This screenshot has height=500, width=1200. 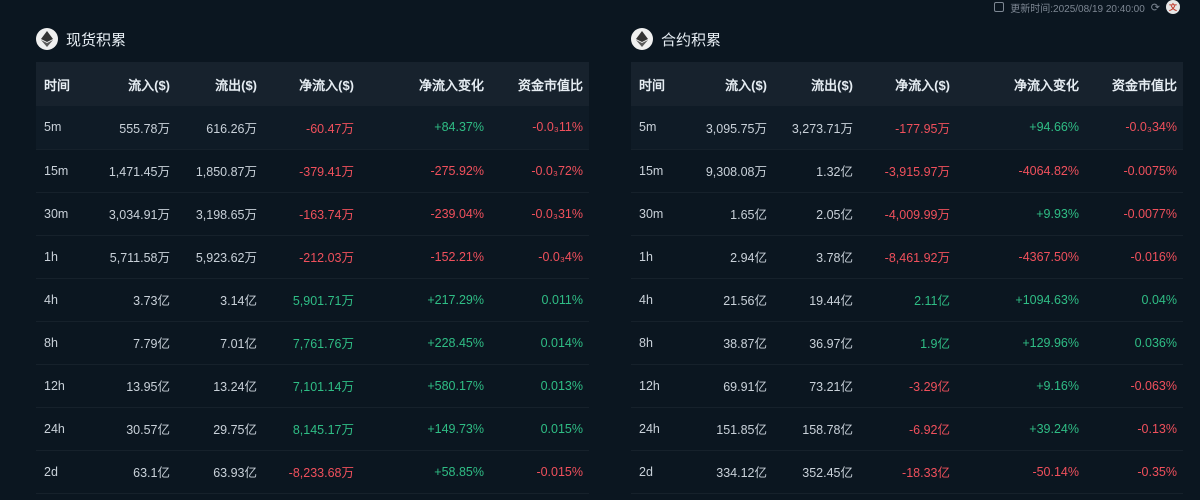 I want to click on update-time: 更新时间:2025/08/19 20:40:00, so click(x=1077, y=9).